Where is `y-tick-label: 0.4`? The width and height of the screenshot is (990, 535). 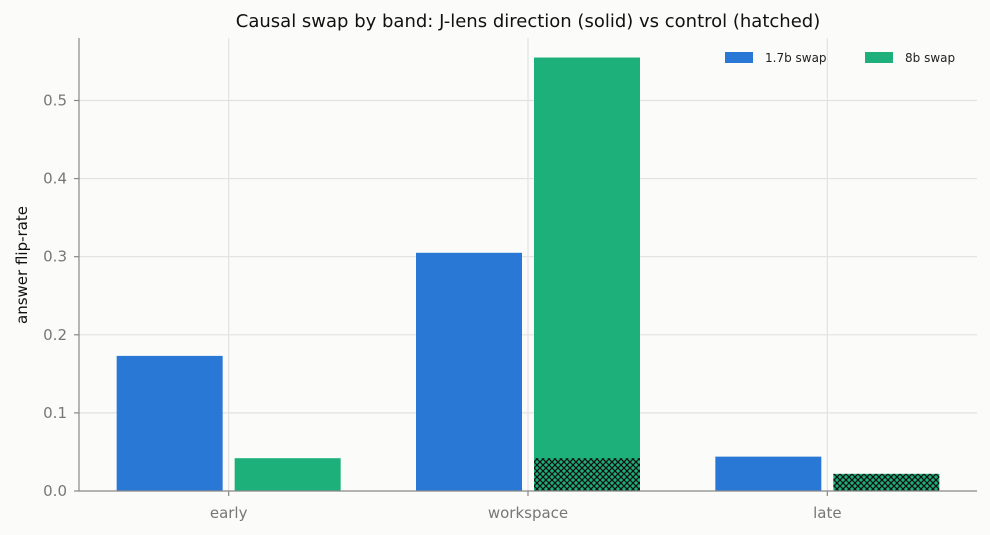
y-tick-label: 0.4 is located at coordinates (55, 179).